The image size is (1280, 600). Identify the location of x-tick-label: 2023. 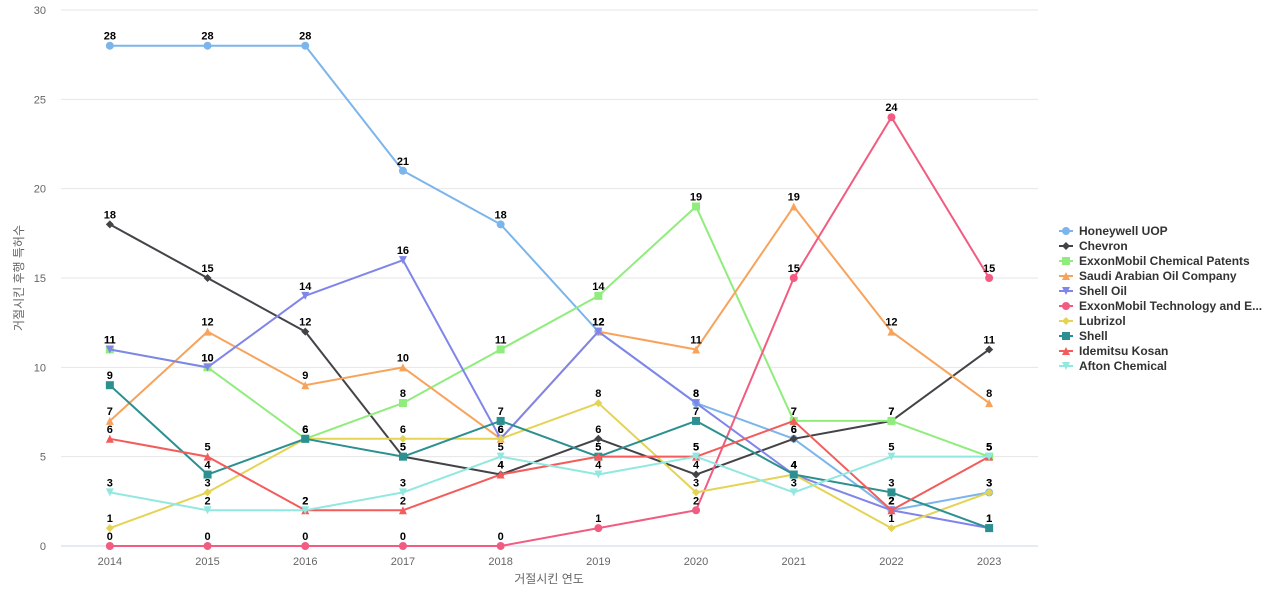
(989, 562).